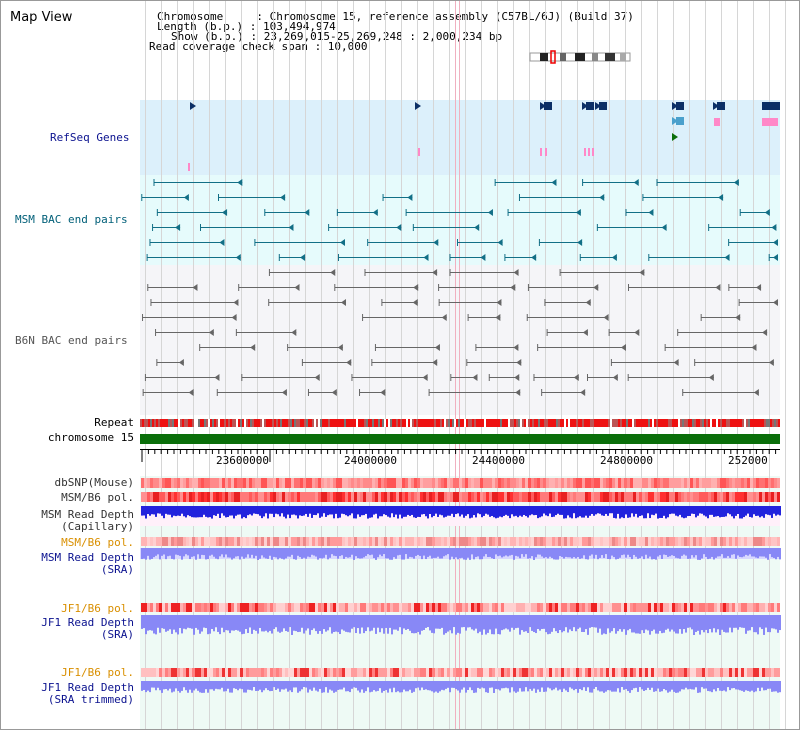  What do you see at coordinates (71, 340) in the screenshot?
I see `track-label-b6n-bac: B6N BAC end pairs` at bounding box center [71, 340].